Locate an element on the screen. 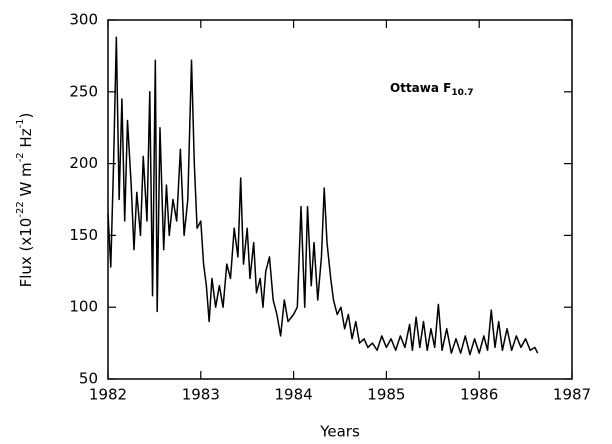 The height and width of the screenshot is (444, 612). y-tick-label: 100 is located at coordinates (83, 307).